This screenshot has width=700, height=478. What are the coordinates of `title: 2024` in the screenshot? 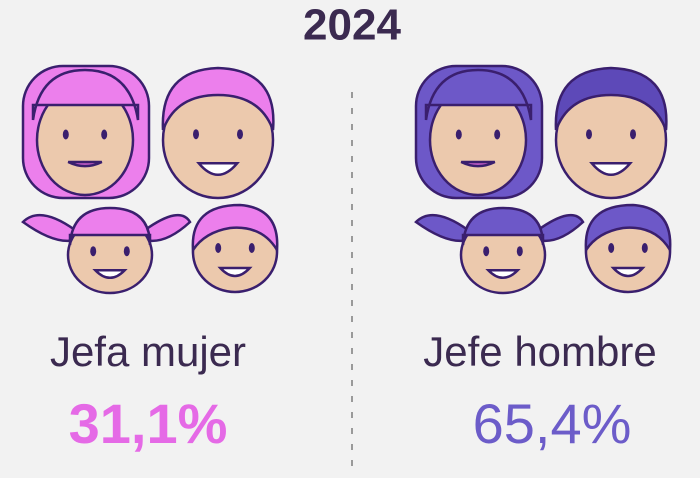 It's located at (352, 25).